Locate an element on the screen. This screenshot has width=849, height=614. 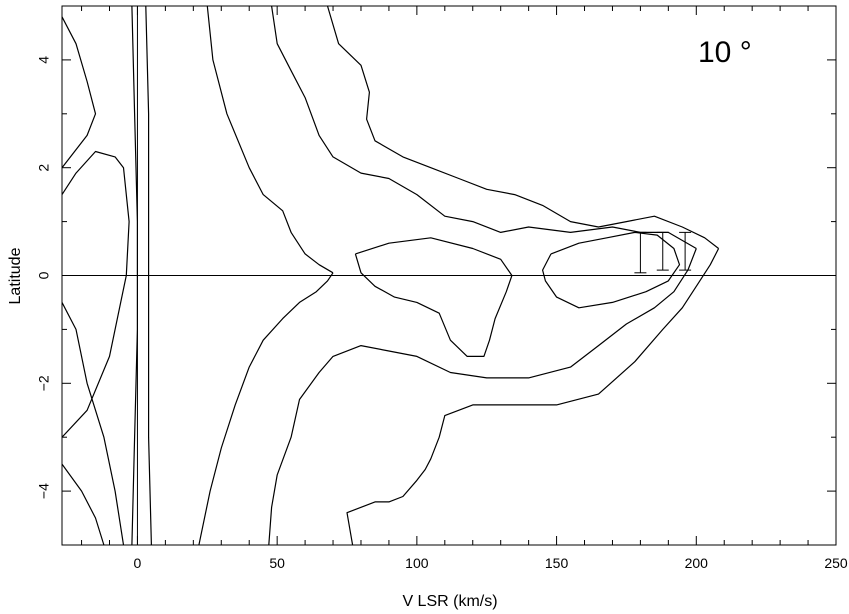
x-tick-label: 0 is located at coordinates (138, 563).